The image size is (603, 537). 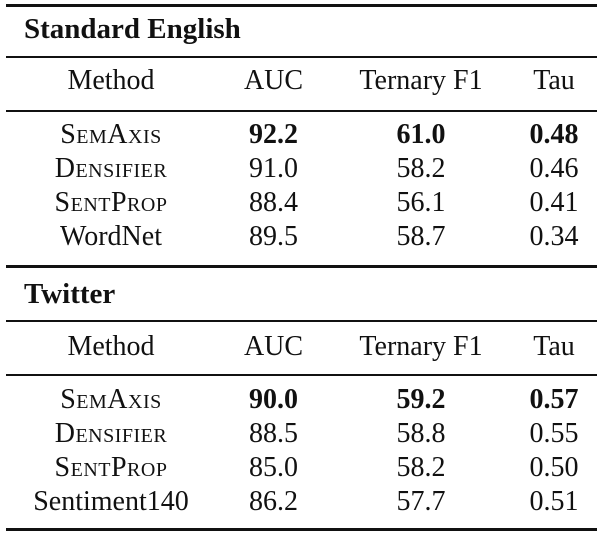 I want to click on ternary-f1-cell: 58.7, so click(x=421, y=236).